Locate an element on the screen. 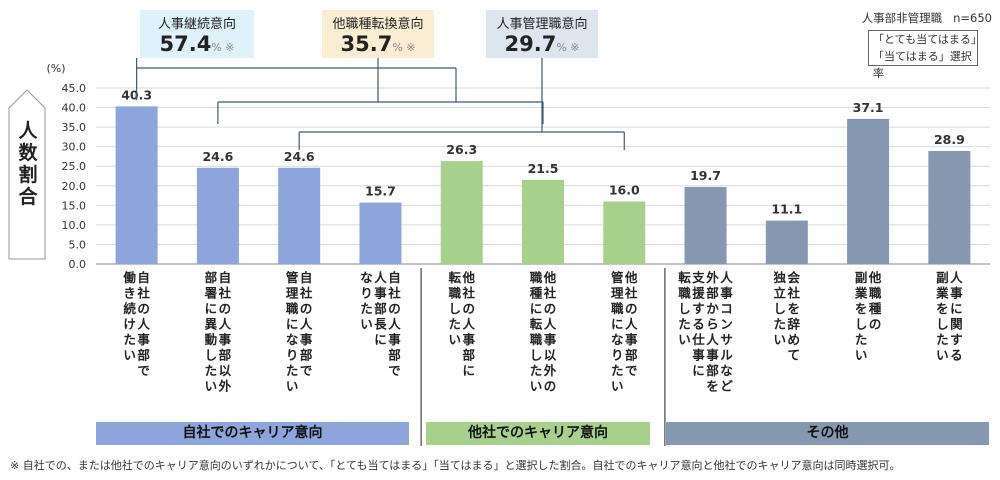  category-label-char: で is located at coordinates (306, 370).